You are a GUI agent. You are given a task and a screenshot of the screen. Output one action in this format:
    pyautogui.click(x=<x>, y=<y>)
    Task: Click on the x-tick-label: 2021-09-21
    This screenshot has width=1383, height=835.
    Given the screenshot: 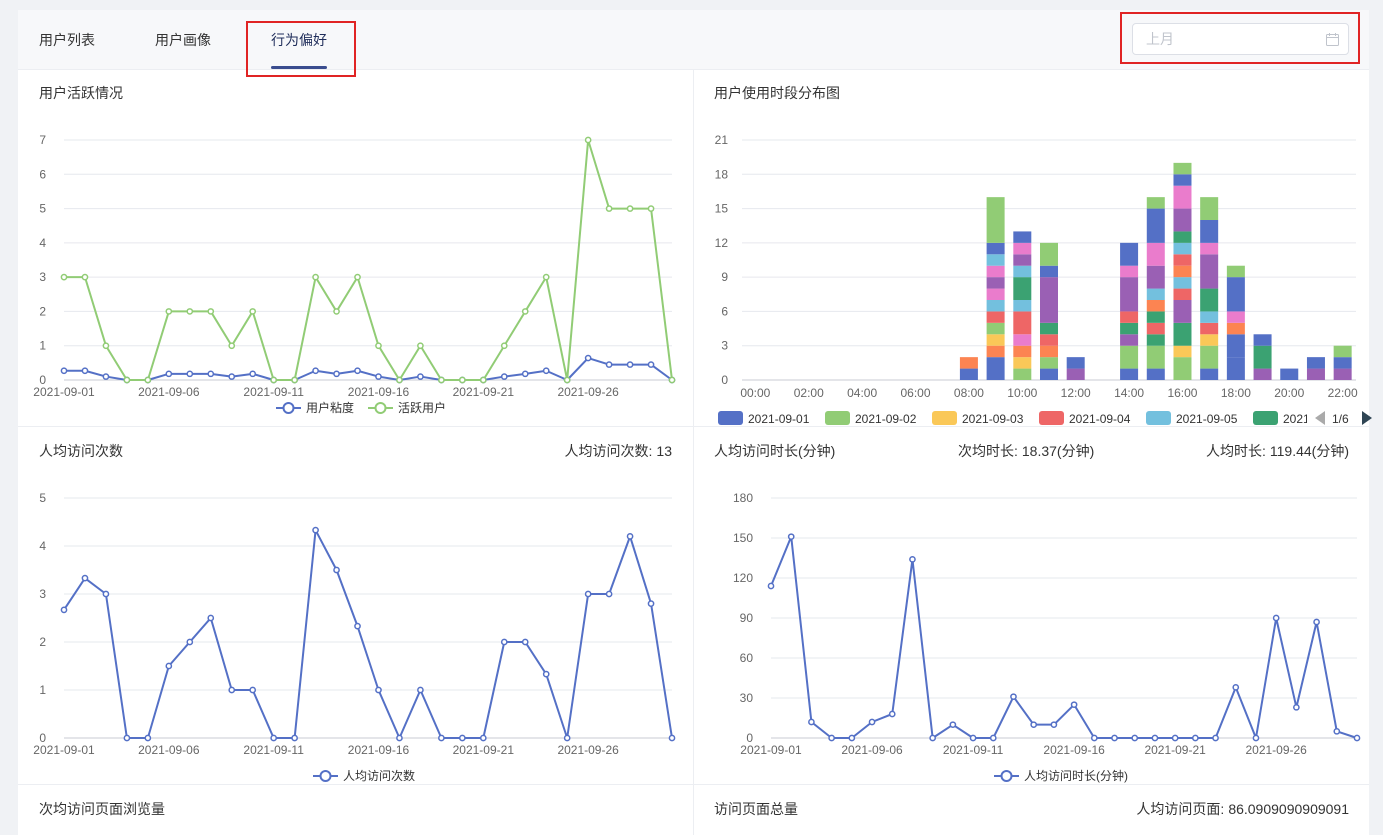 What is the action you would take?
    pyautogui.click(x=484, y=392)
    